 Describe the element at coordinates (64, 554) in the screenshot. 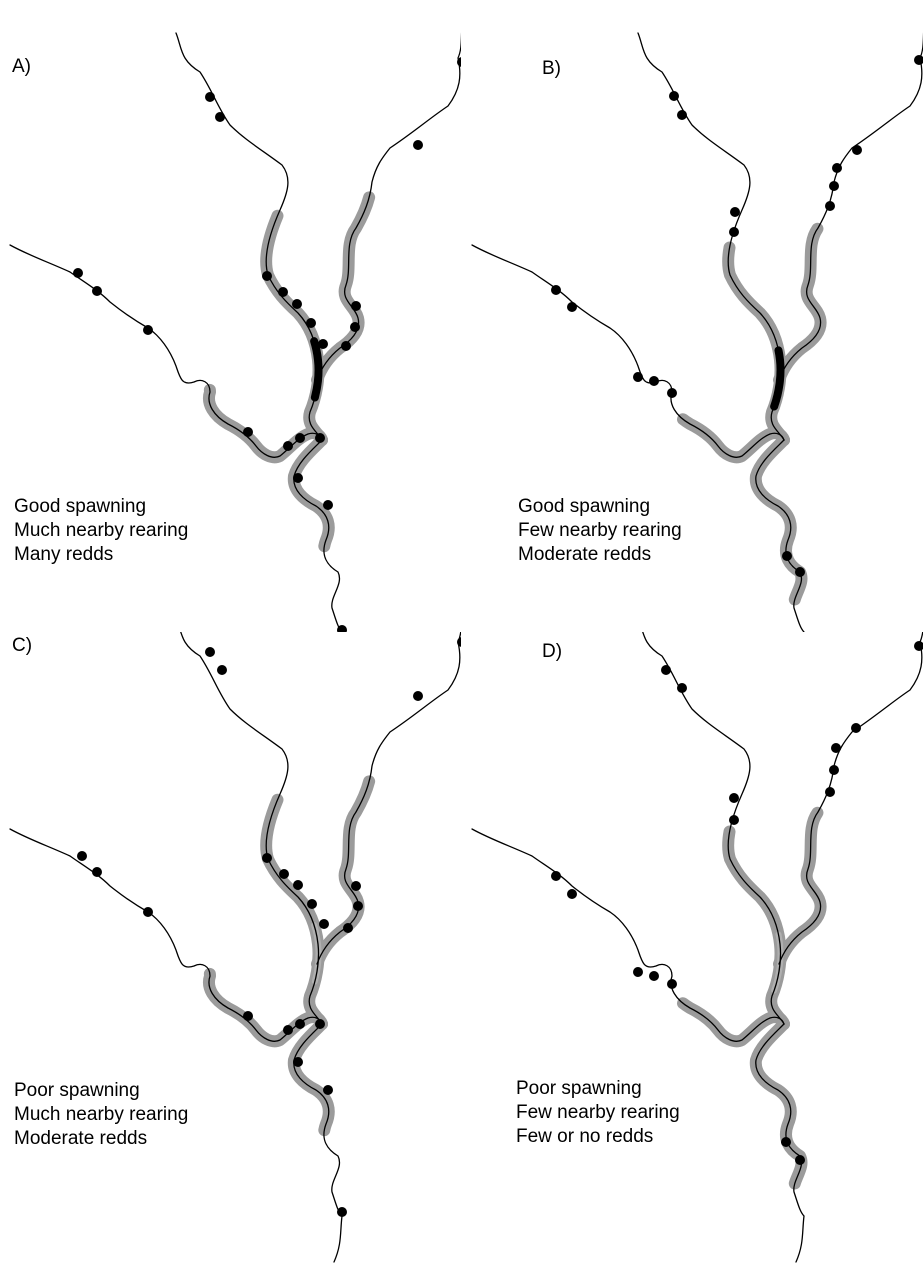

I see `panel-a-caption-redds: Many redds` at that location.